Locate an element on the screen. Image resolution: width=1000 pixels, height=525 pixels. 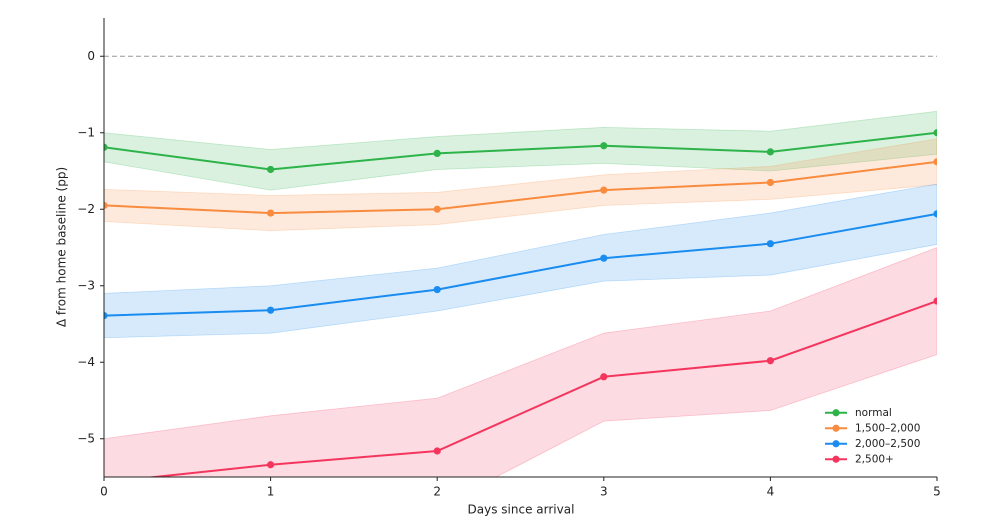
y-tick-label: −2 is located at coordinates (86, 209).